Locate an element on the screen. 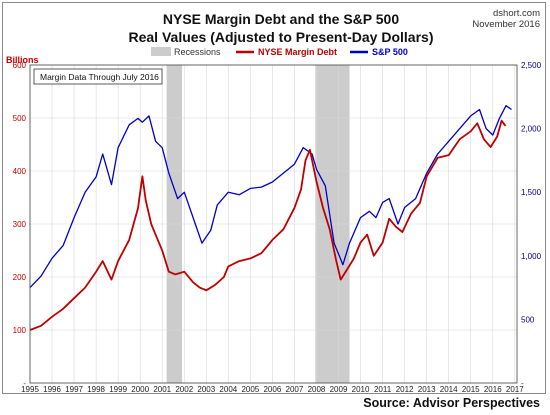  x-tick-label: 1999 is located at coordinates (118, 389).